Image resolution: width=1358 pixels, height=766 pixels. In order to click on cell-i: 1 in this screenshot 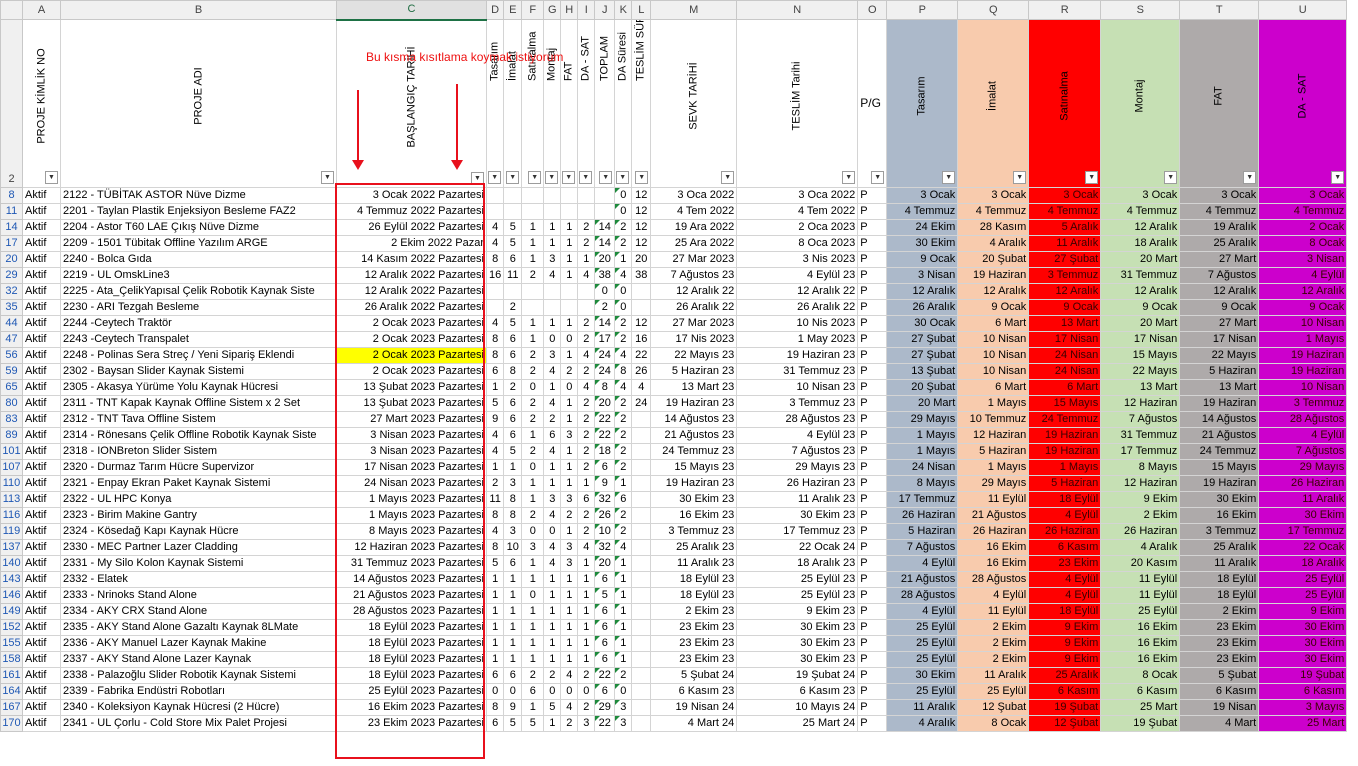, I will do `click(586, 659)`.